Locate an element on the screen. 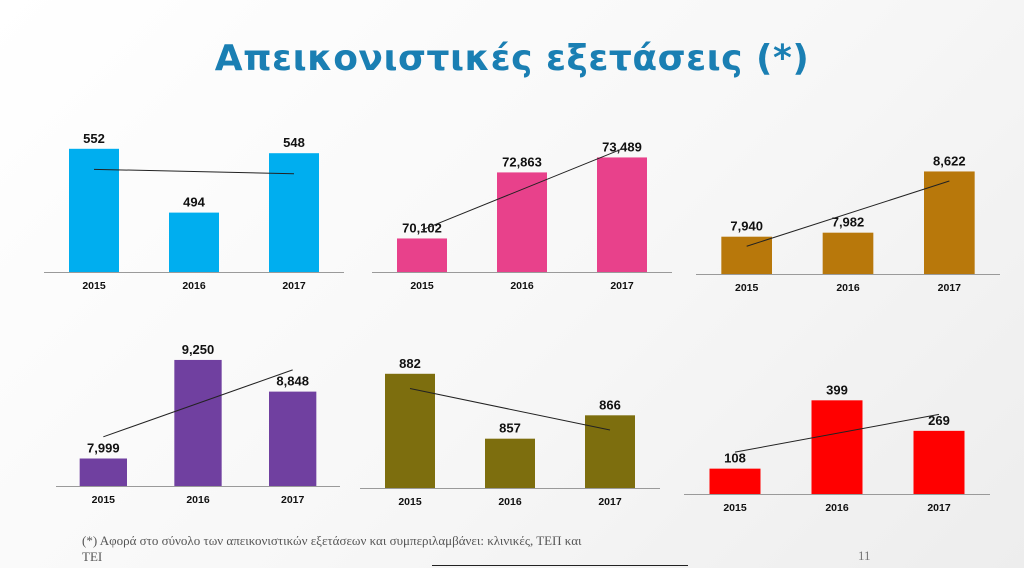 Image resolution: width=1024 pixels, height=568 pixels. value-label: 9,250 is located at coordinates (198, 349).